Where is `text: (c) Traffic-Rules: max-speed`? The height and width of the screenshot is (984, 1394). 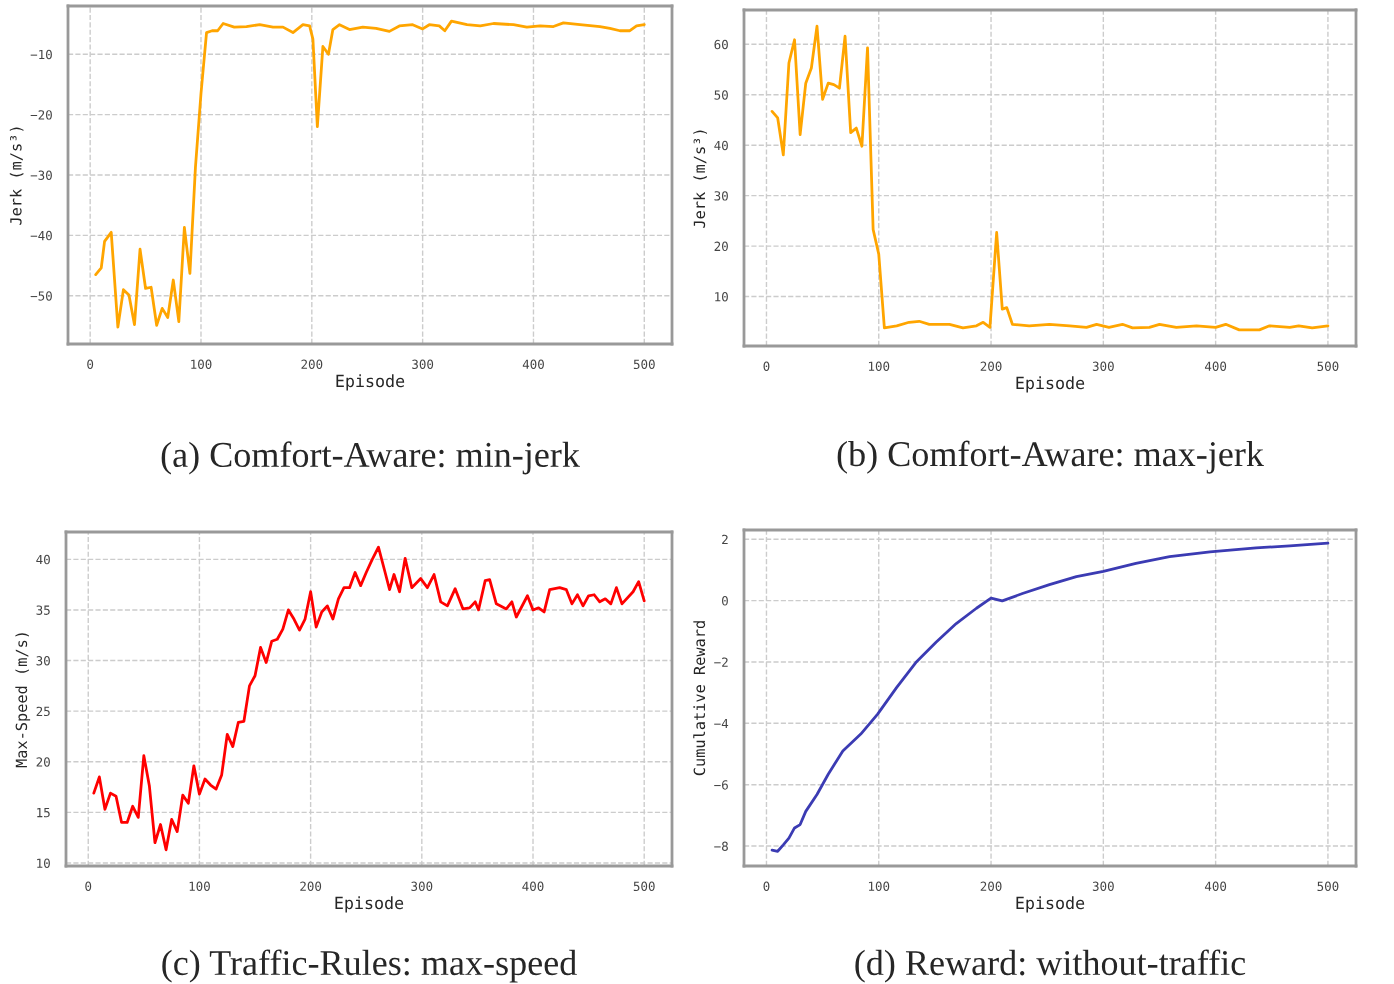
text: (c) Traffic-Rules: max-speed is located at coordinates (369, 966).